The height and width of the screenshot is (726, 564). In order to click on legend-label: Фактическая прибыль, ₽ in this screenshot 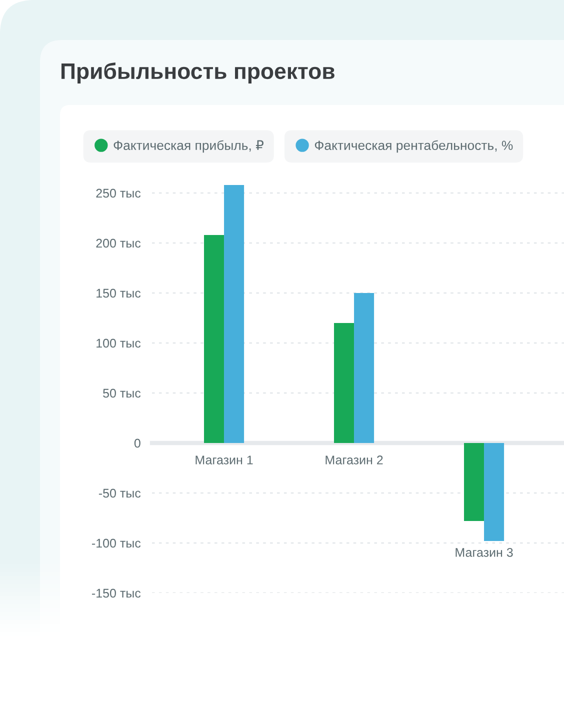, I will do `click(189, 146)`.